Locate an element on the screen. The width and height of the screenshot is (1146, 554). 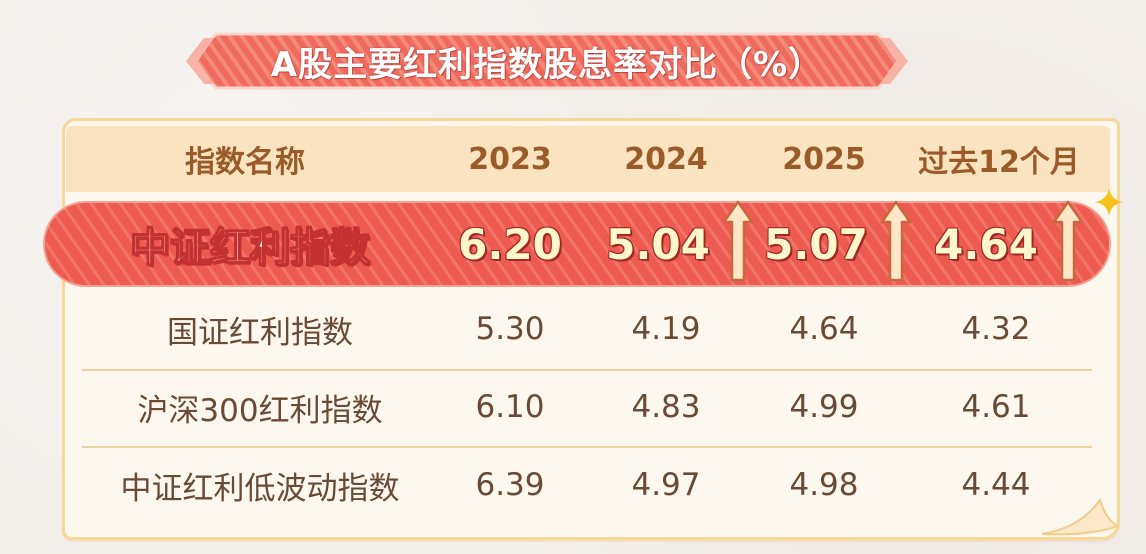
page-curl-decoration is located at coordinates (1080, 516).